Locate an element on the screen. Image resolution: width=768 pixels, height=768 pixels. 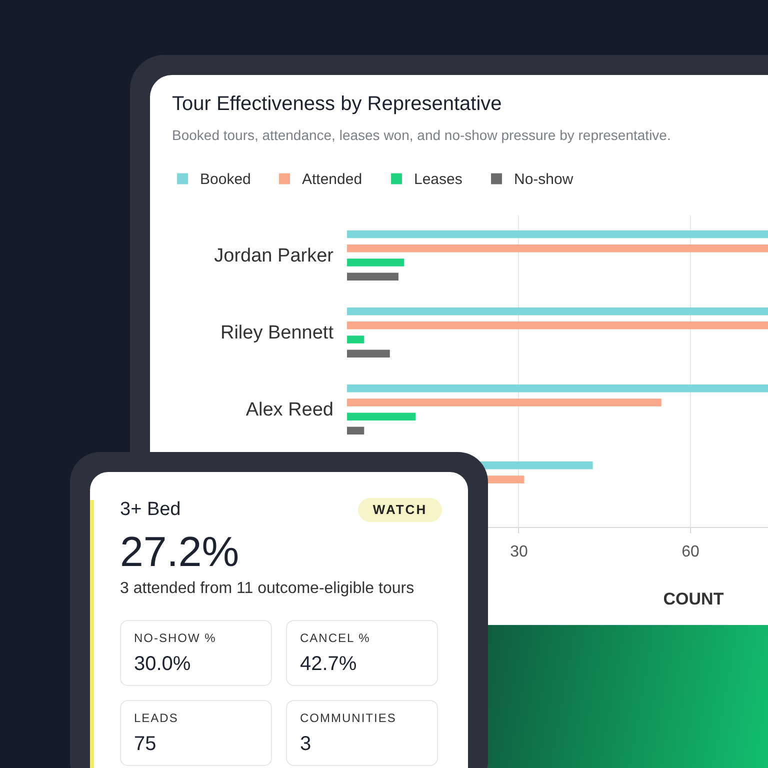
chart-subtitle: Booked tours, attendance, leases won, and no-show pressure by representative. is located at coordinates (421, 135).